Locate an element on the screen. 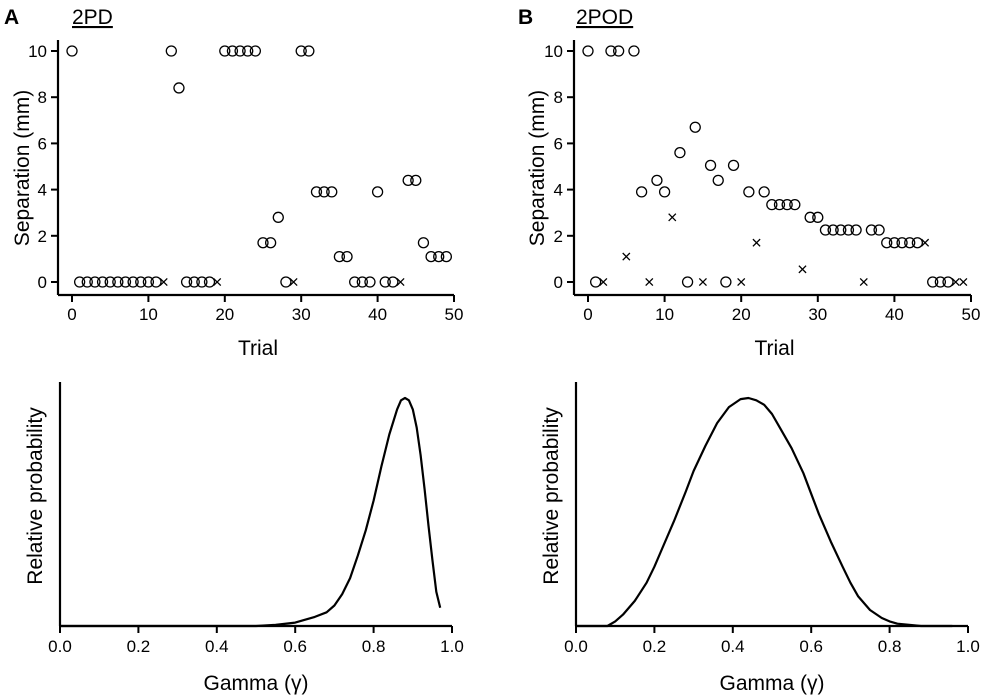 The height and width of the screenshot is (697, 992). panel-title: 2POD is located at coordinates (604, 17).